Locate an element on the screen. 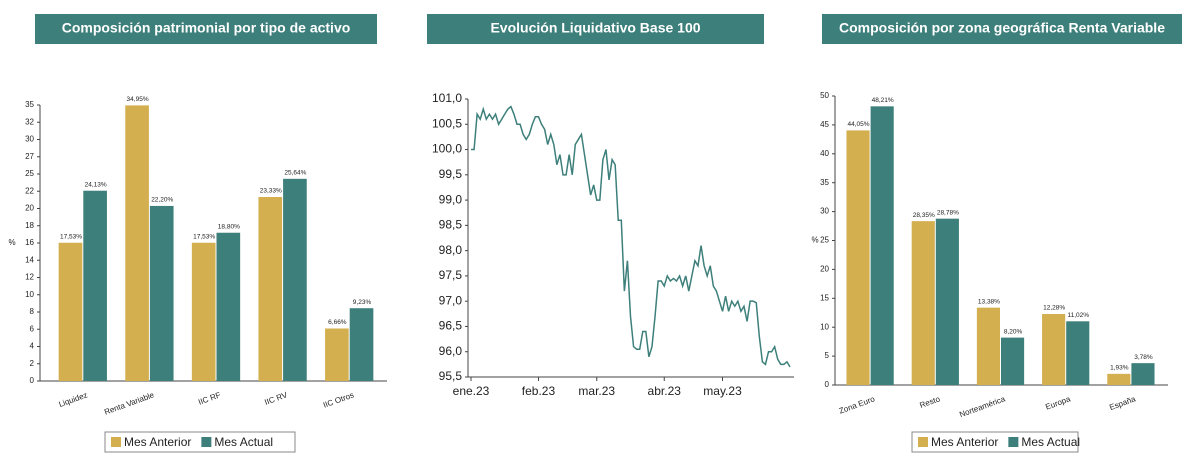 The width and height of the screenshot is (1182, 453). y-tick-label: 5 is located at coordinates (827, 355).